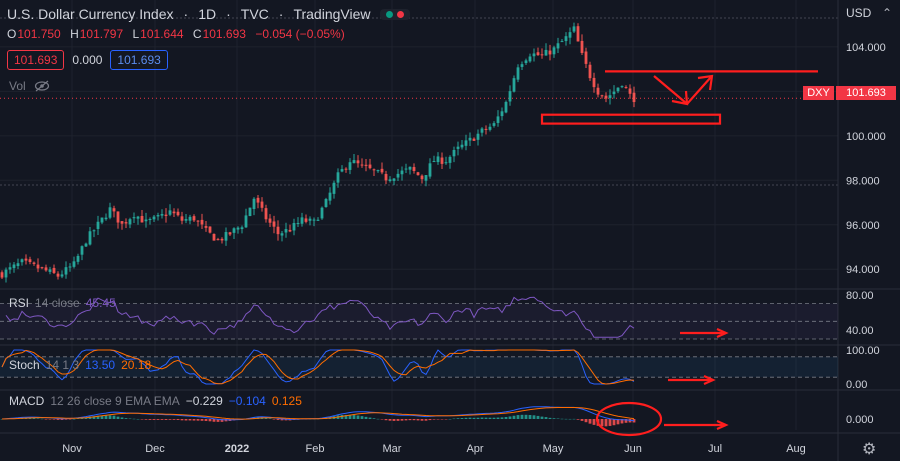  What do you see at coordinates (207, 14) in the screenshot?
I see `chart-interval: 1D` at bounding box center [207, 14].